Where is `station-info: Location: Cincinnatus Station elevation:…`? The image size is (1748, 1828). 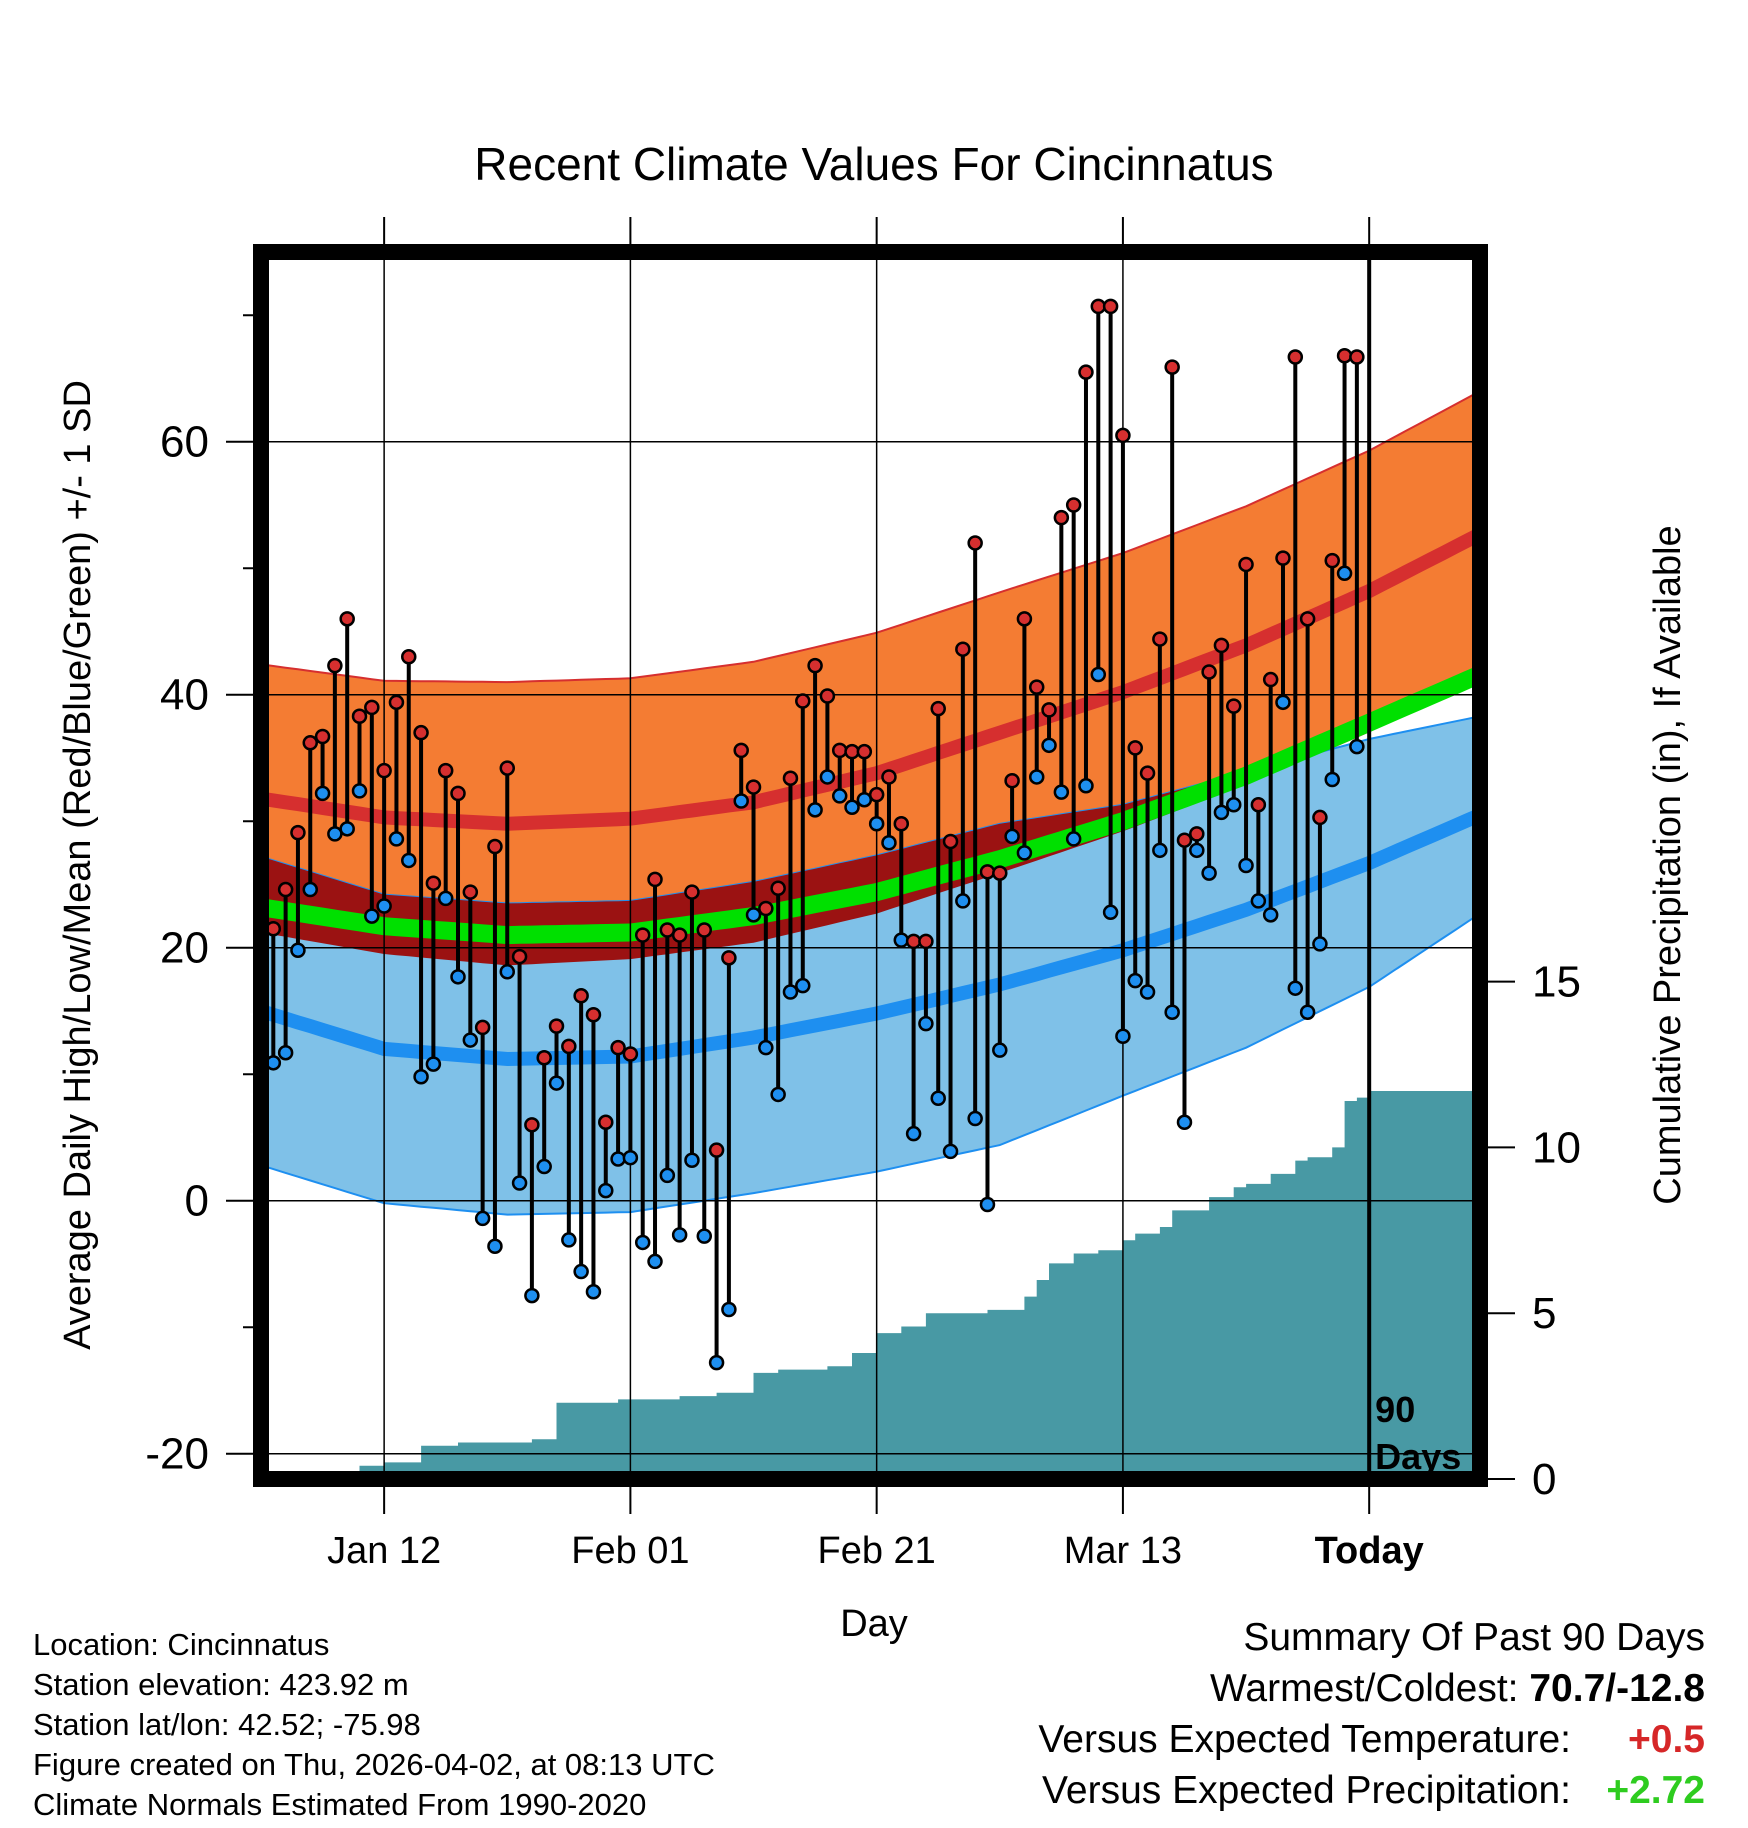 station-info: Location: Cincinnatus Station elevation:… is located at coordinates (374, 1725).